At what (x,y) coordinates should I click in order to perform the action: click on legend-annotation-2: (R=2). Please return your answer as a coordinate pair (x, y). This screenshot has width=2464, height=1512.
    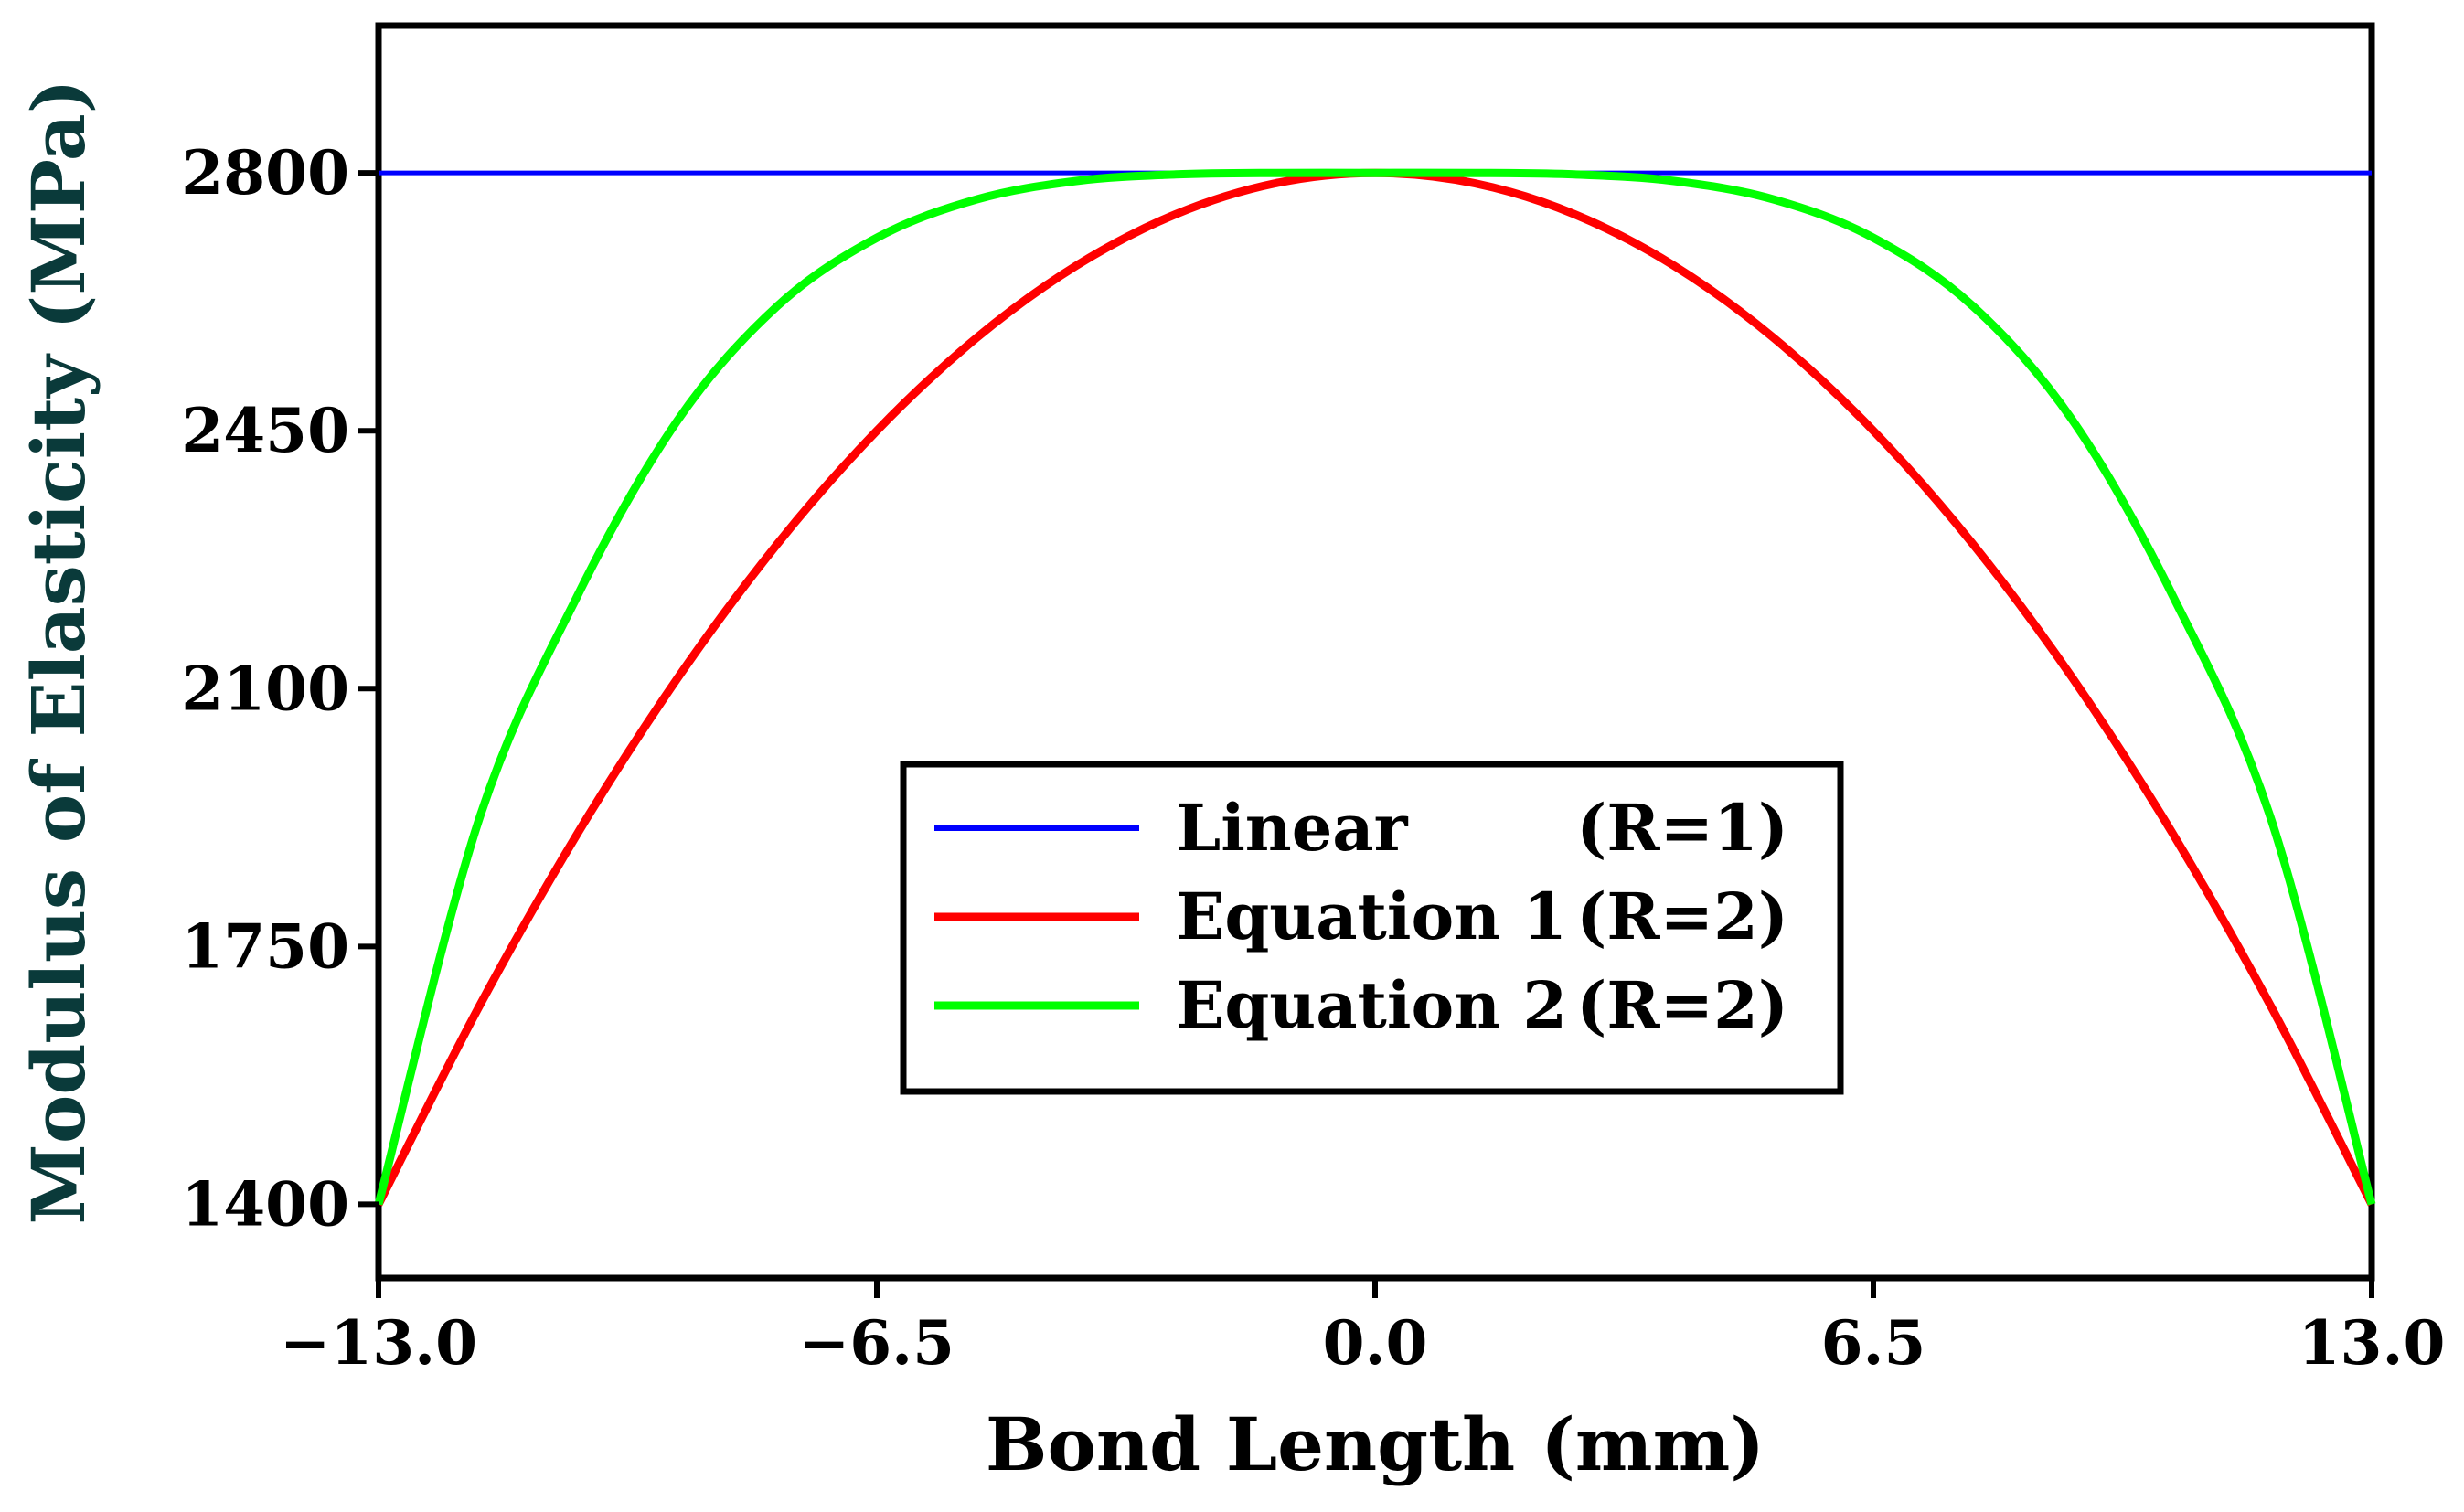
    Looking at the image, I should click on (1682, 916).